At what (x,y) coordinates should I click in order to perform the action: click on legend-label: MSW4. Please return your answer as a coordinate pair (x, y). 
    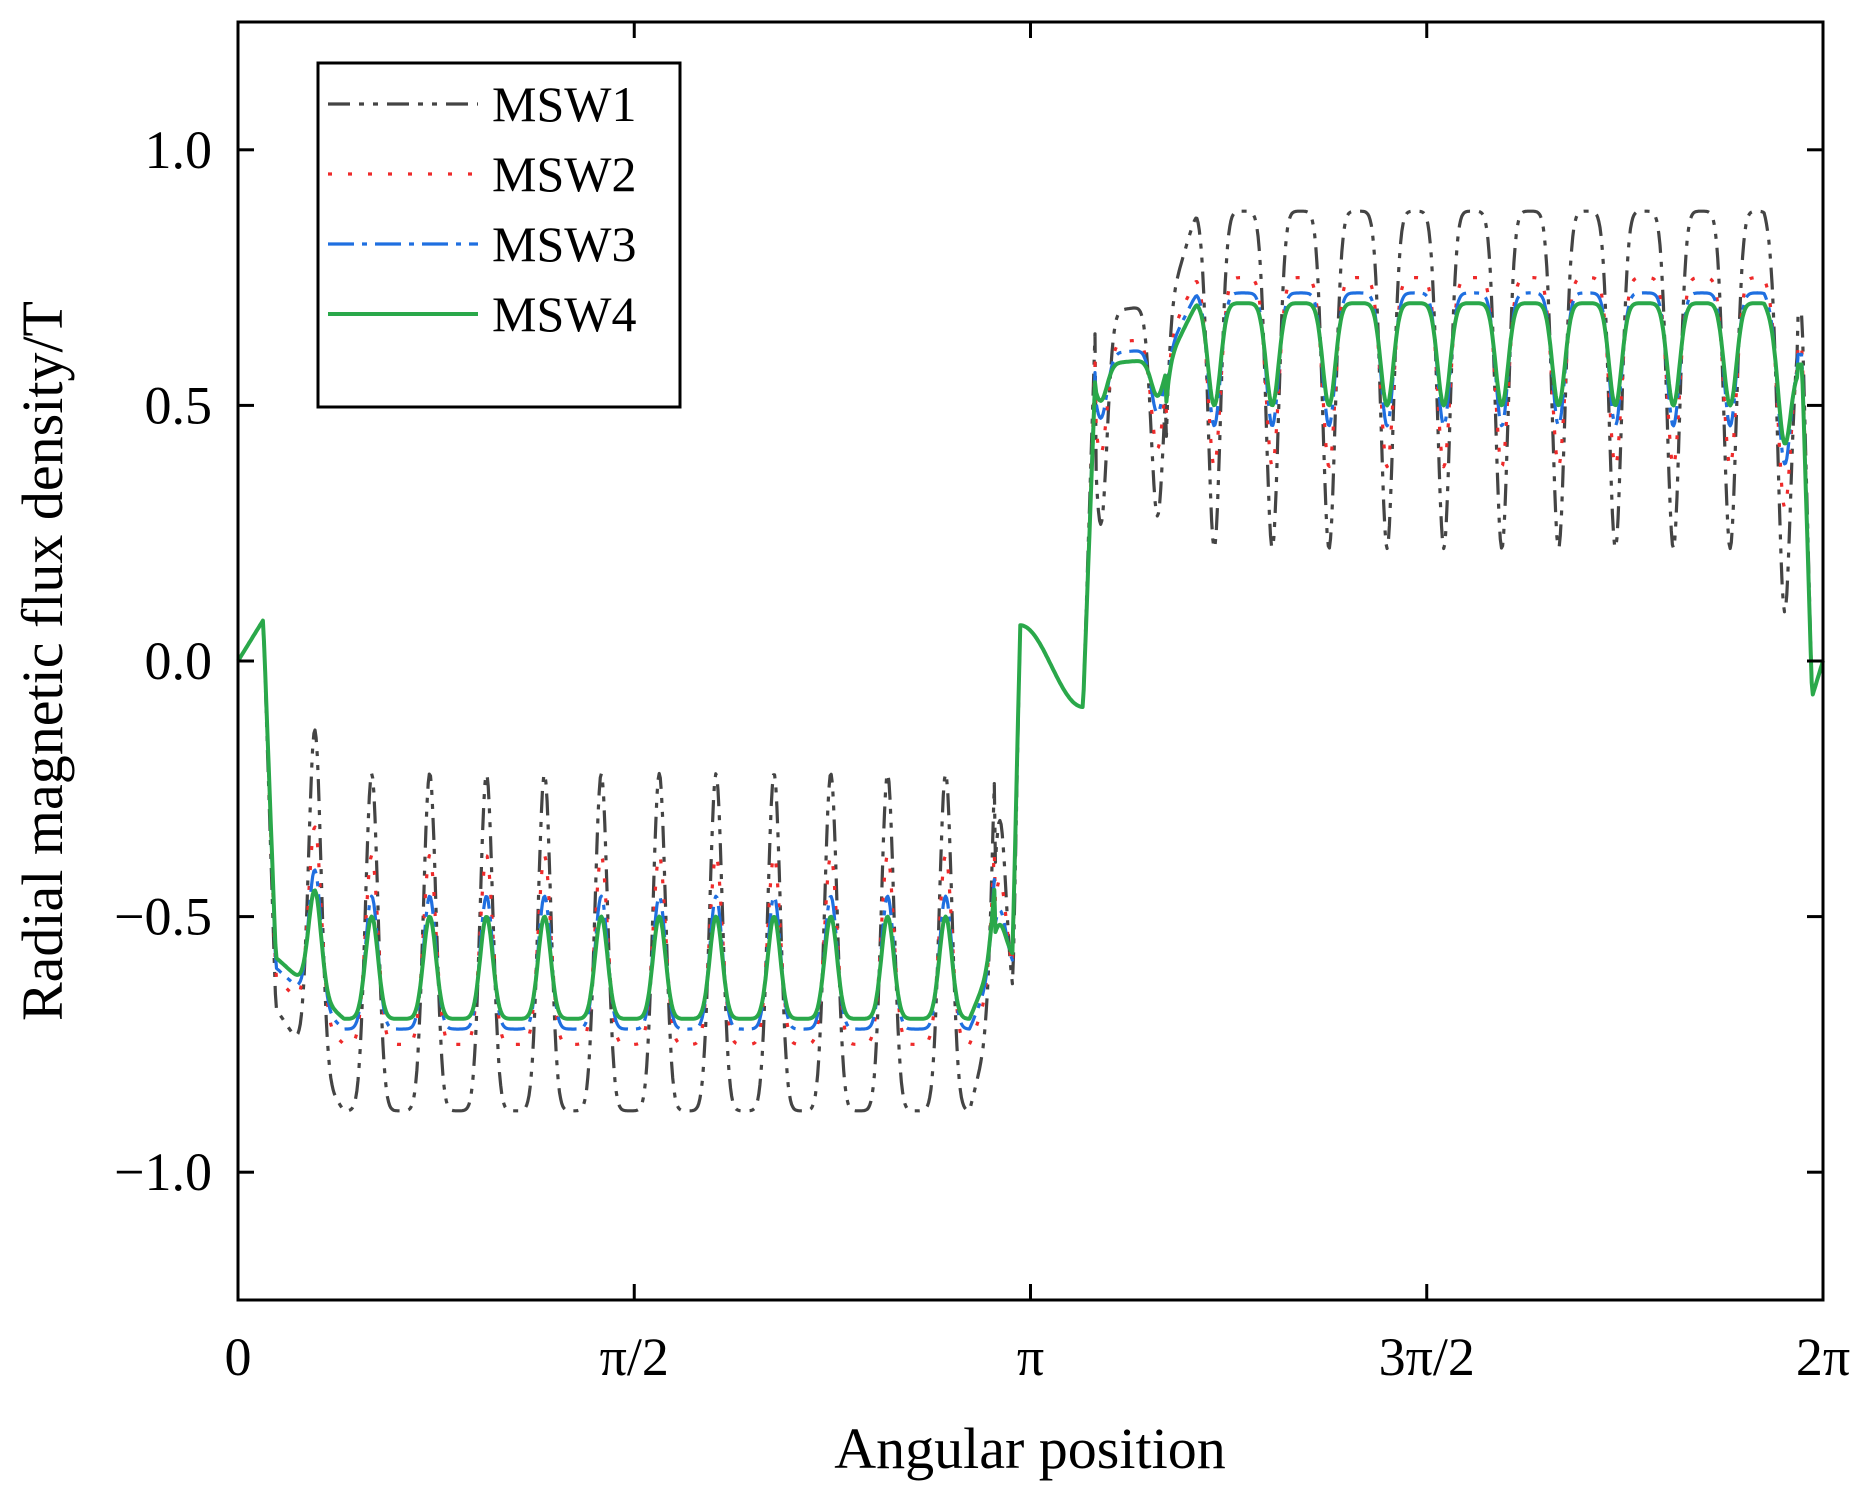
    Looking at the image, I should click on (564, 314).